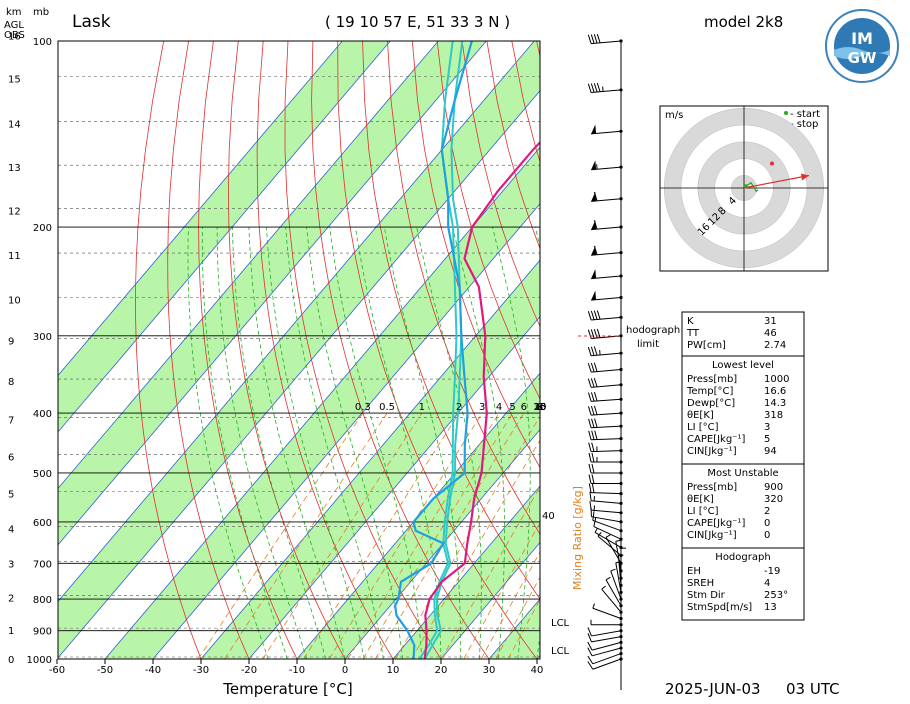 The height and width of the screenshot is (704, 910). Describe the element at coordinates (560, 623) in the screenshot. I see `lcl-label-1: LCL` at that location.